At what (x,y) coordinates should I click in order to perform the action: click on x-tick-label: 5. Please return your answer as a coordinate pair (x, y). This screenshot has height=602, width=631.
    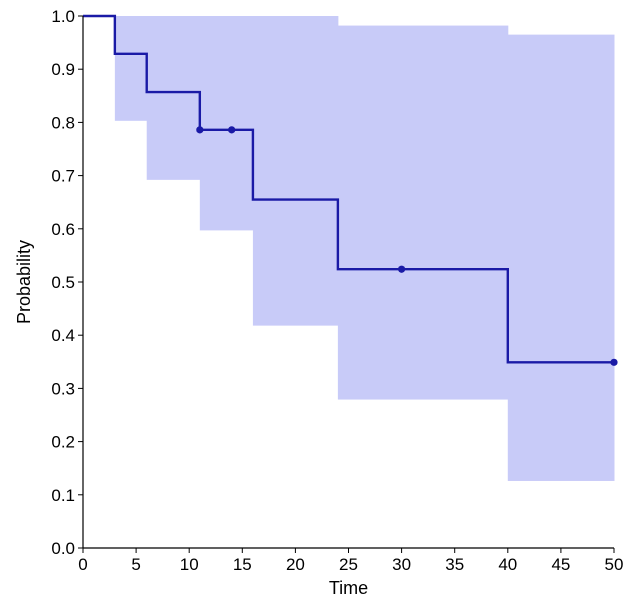
    Looking at the image, I should click on (135, 564).